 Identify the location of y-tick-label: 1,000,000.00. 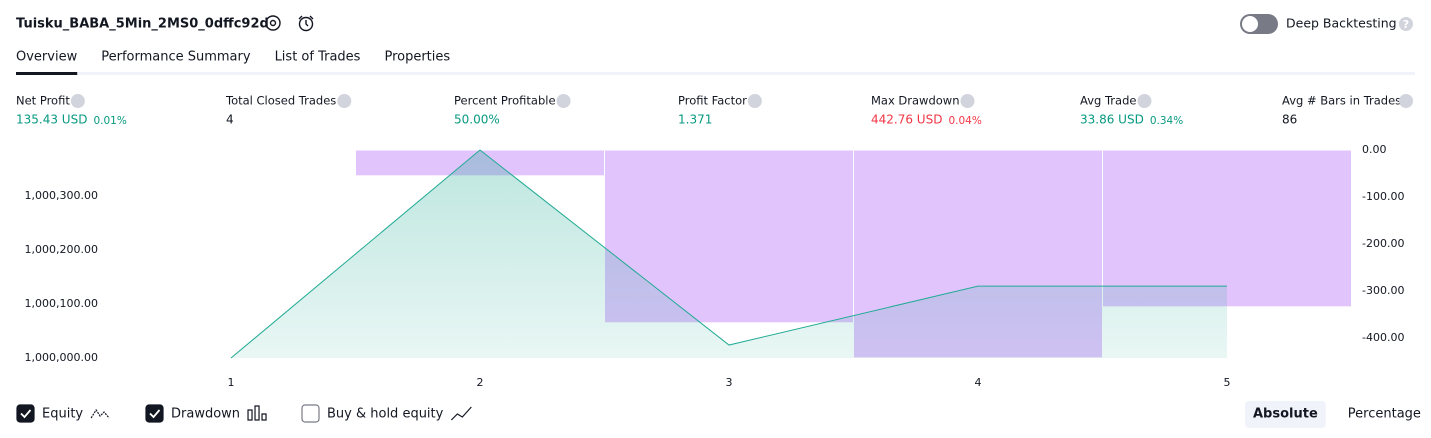
(61, 357).